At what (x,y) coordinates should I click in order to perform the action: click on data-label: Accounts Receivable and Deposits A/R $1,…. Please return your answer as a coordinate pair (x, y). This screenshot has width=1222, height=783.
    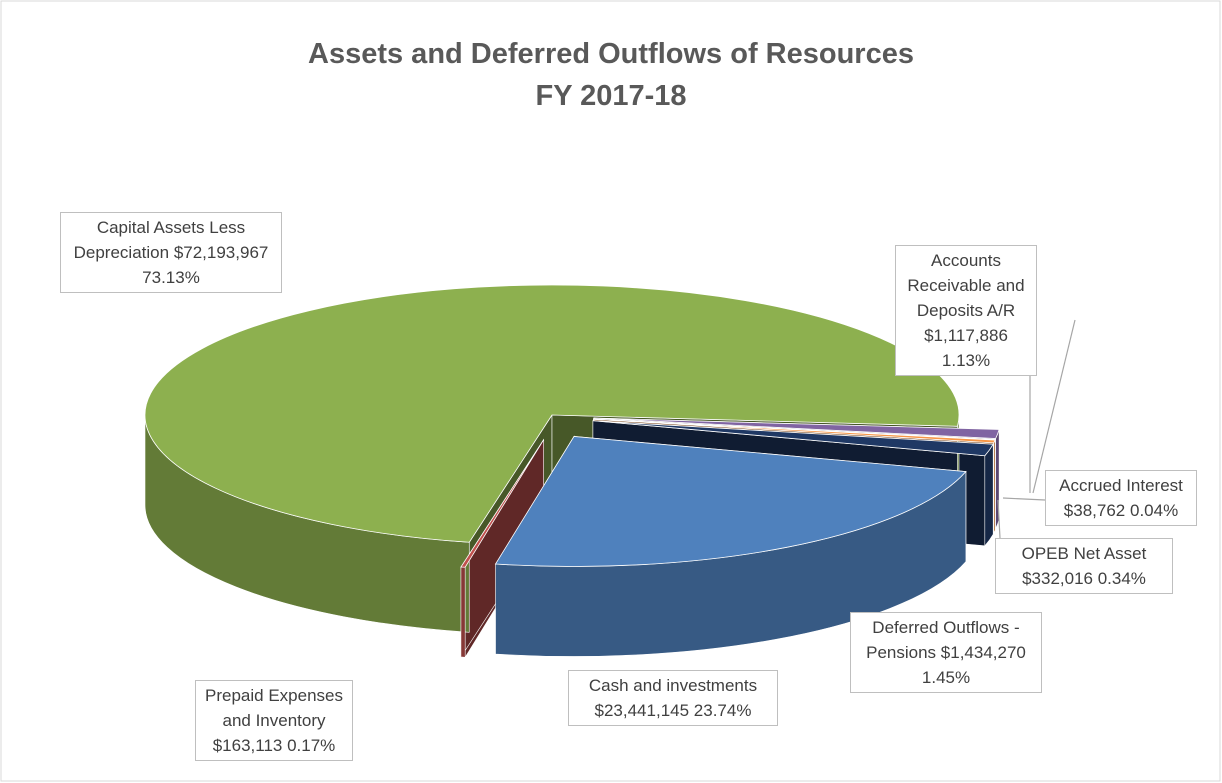
    Looking at the image, I should click on (966, 310).